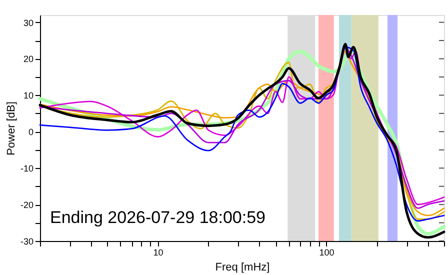  What do you see at coordinates (28, 59) in the screenshot?
I see `y-tick-label: 20` at bounding box center [28, 59].